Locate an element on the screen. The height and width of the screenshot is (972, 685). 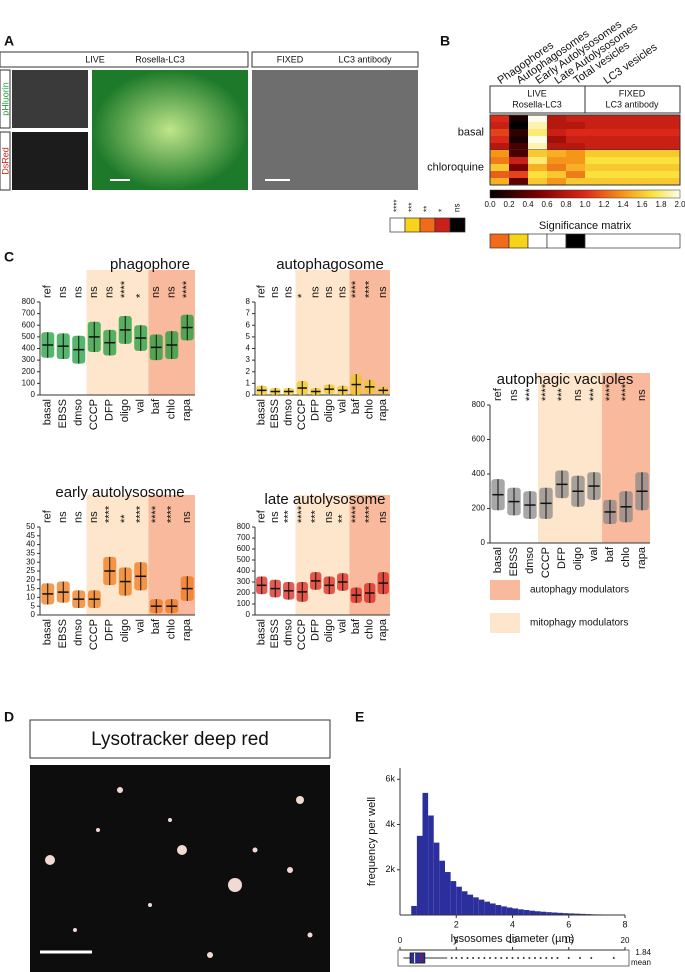
x-tick-label: CCCP is located at coordinates (94, 634).